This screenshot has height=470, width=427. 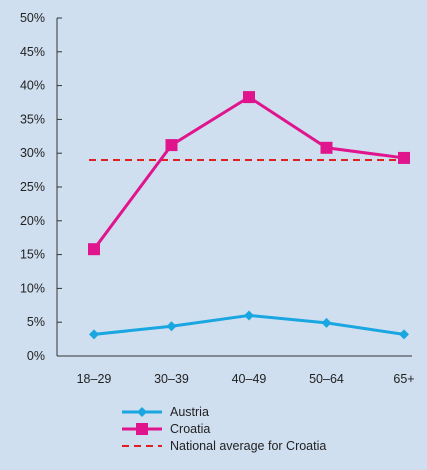 I want to click on y-tick-label: 20%, so click(x=32, y=221).